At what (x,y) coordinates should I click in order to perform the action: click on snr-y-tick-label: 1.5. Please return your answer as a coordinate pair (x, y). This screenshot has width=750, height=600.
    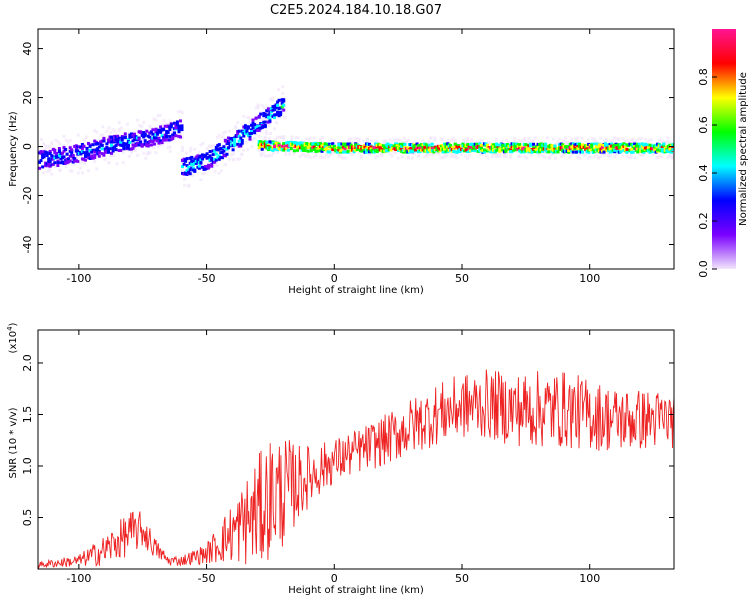
    Looking at the image, I should click on (27, 415).